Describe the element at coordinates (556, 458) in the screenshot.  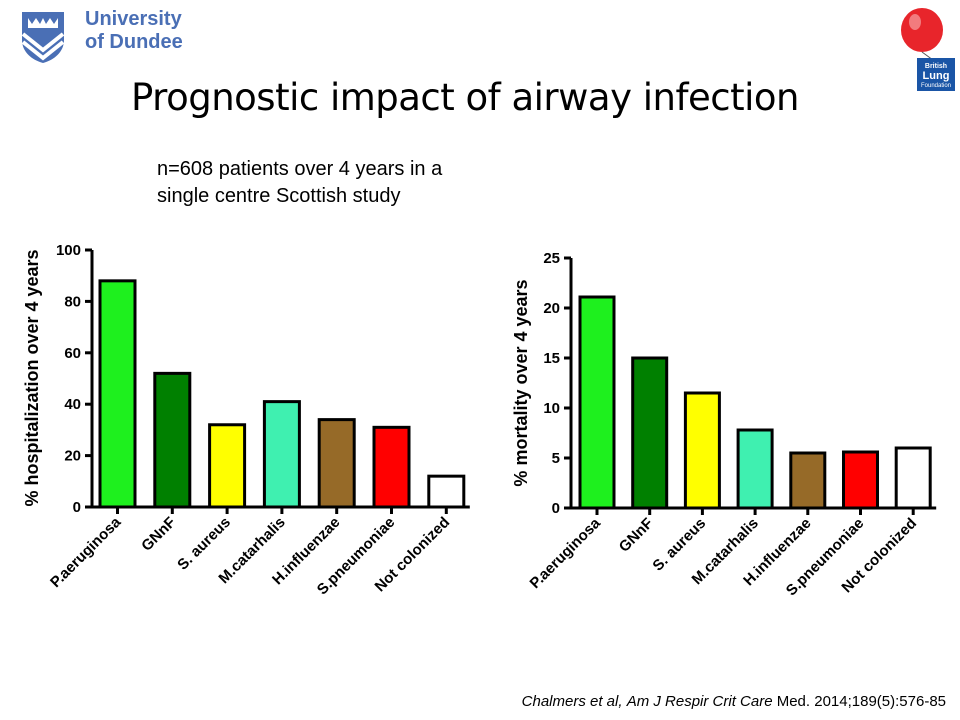
I see `mort-y-tick-label: 5` at that location.